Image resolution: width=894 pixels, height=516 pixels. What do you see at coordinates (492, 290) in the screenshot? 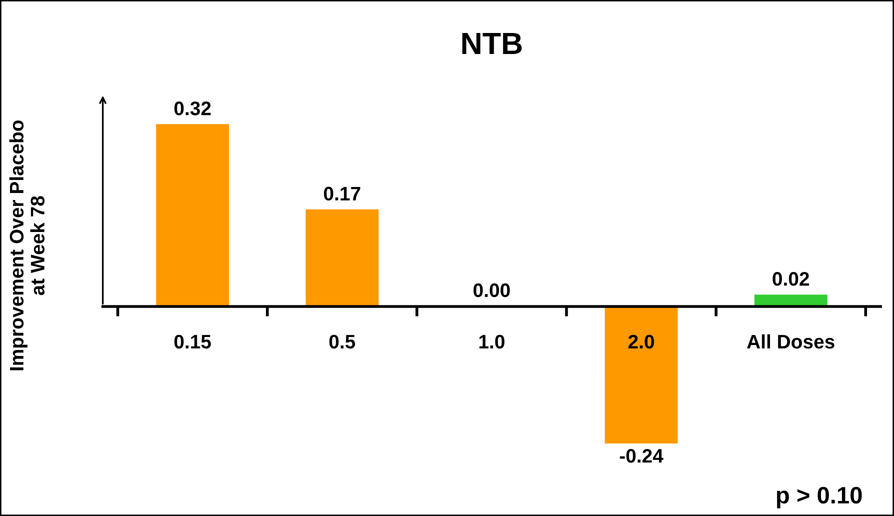
I see `data-label: 0.00` at bounding box center [492, 290].